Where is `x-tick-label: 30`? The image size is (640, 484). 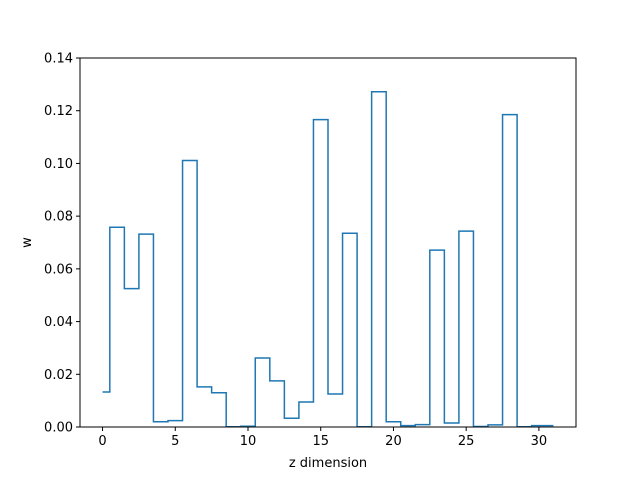 x-tick-label: 30 is located at coordinates (539, 441).